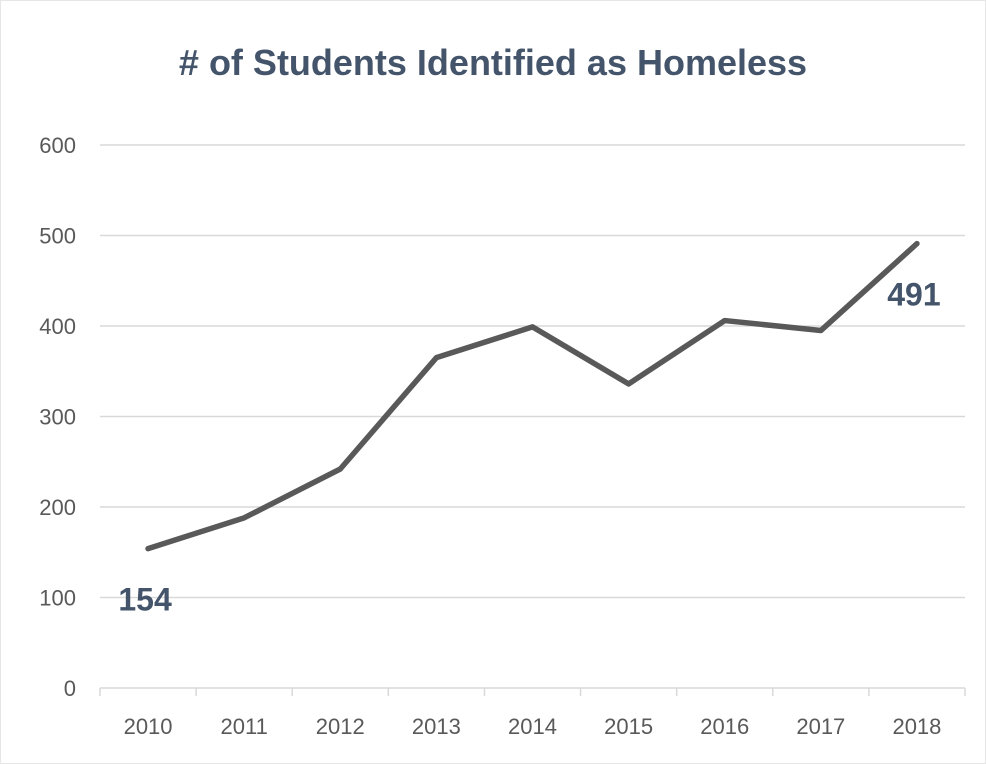 Image resolution: width=986 pixels, height=764 pixels. Describe the element at coordinates (145, 600) in the screenshot. I see `data-label: 154` at that location.